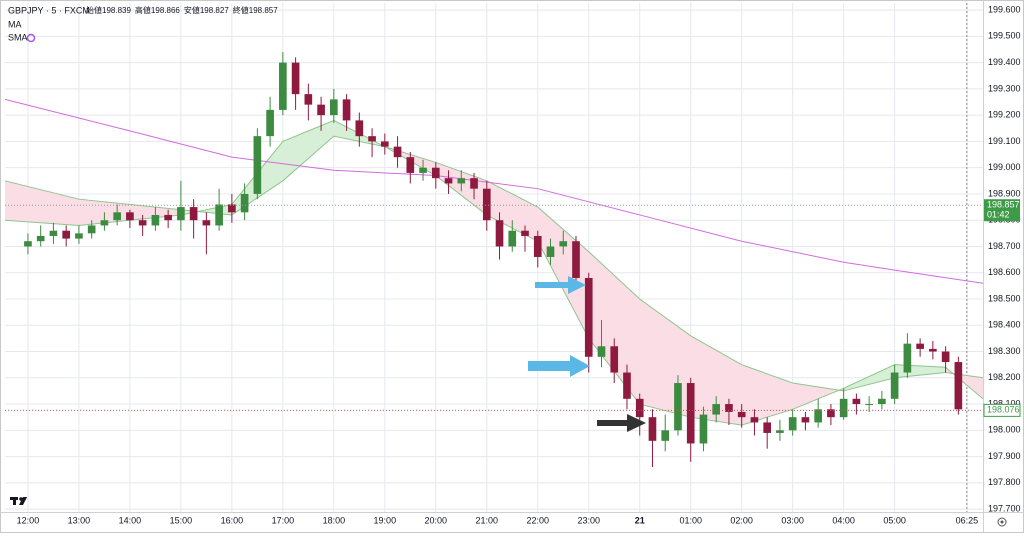 Image resolution: width=1024 pixels, height=538 pixels. Describe the element at coordinates (436, 520) in the screenshot. I see `x-tick-label: 20:00` at that location.